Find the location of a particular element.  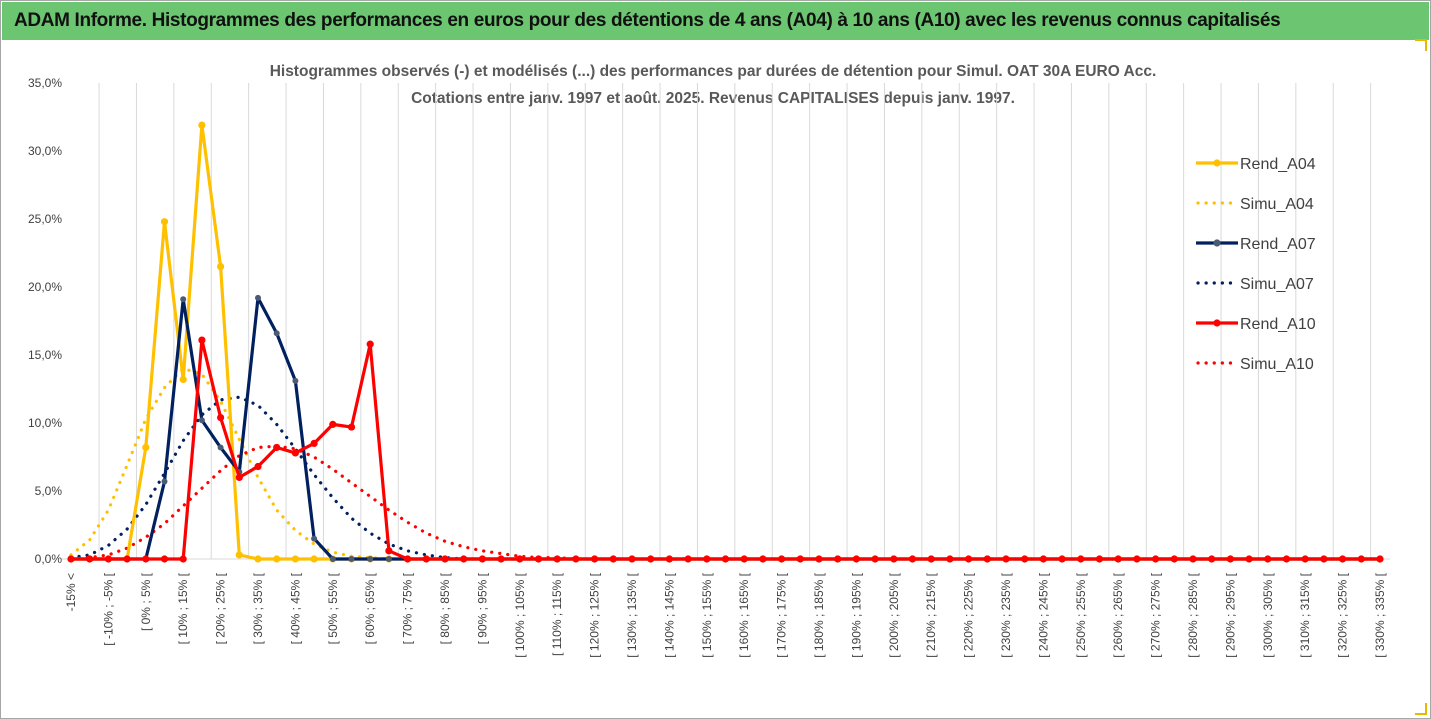

x-tick-label: [ 250% ; 255% [ is located at coordinates (1081, 614).